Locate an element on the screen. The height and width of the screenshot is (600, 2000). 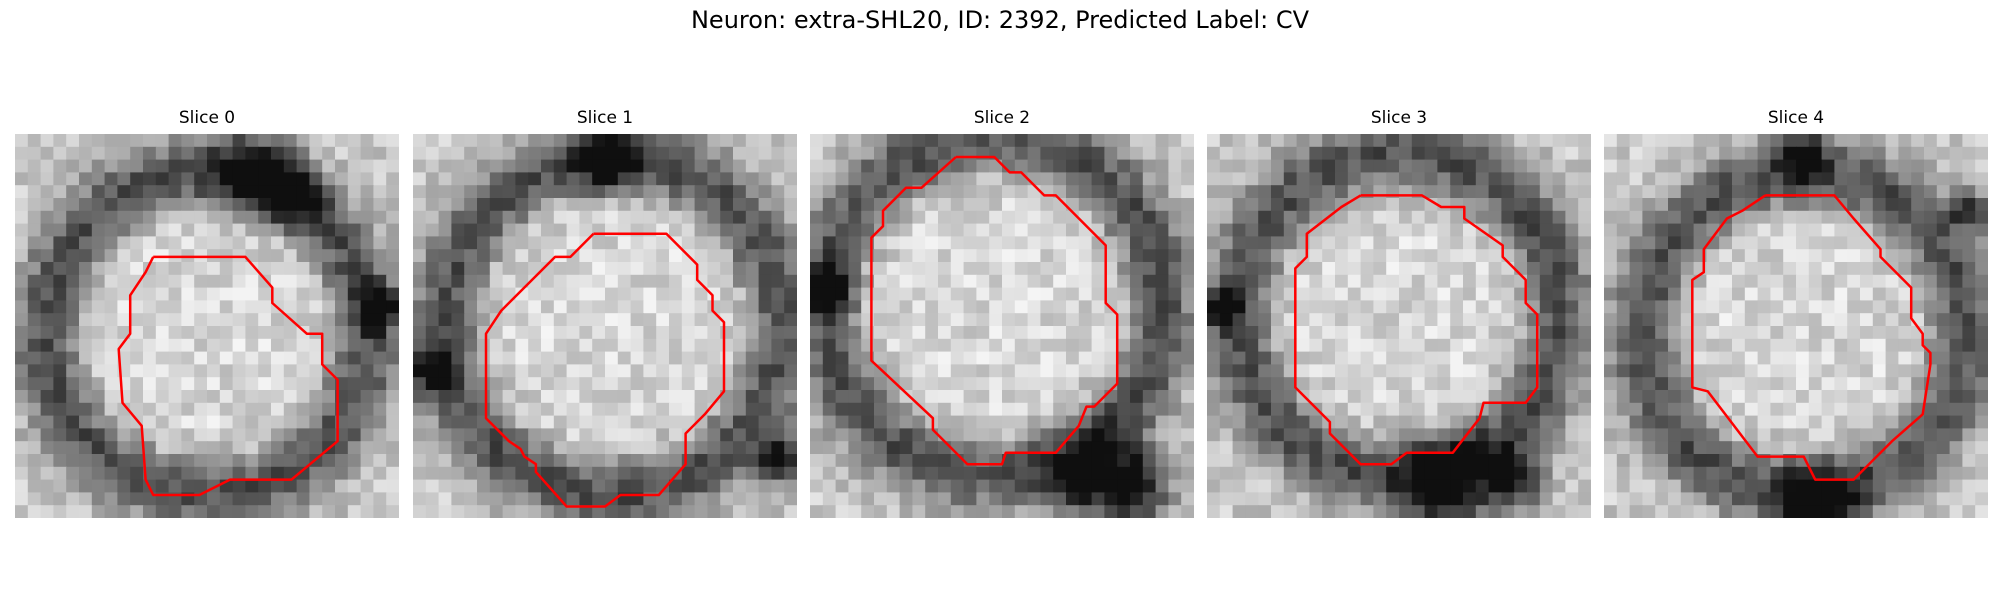
slice-title-2: Slice 2 is located at coordinates (1002, 118).